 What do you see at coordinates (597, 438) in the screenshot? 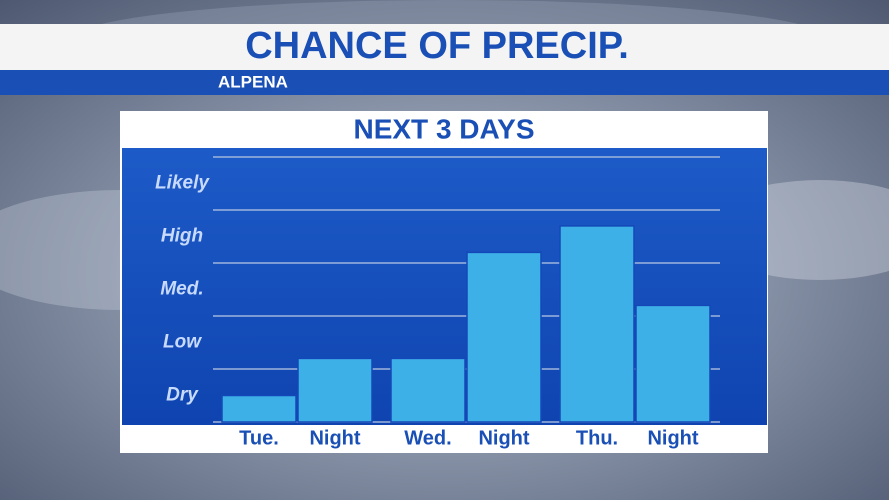
I see `x-tick-label: Thu.` at bounding box center [597, 438].